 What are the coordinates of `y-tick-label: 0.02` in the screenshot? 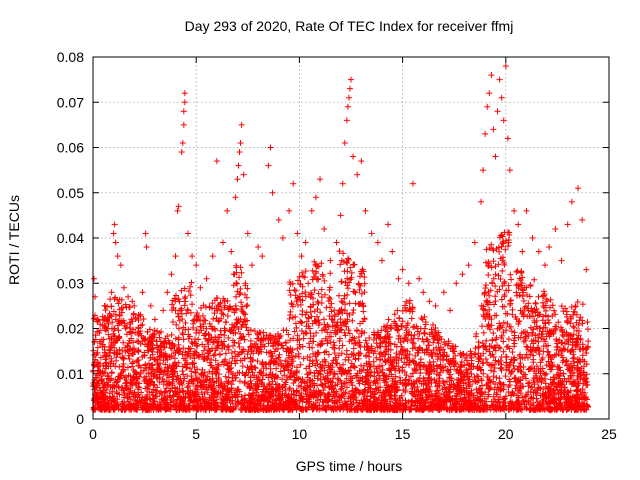 It's located at (70, 329).